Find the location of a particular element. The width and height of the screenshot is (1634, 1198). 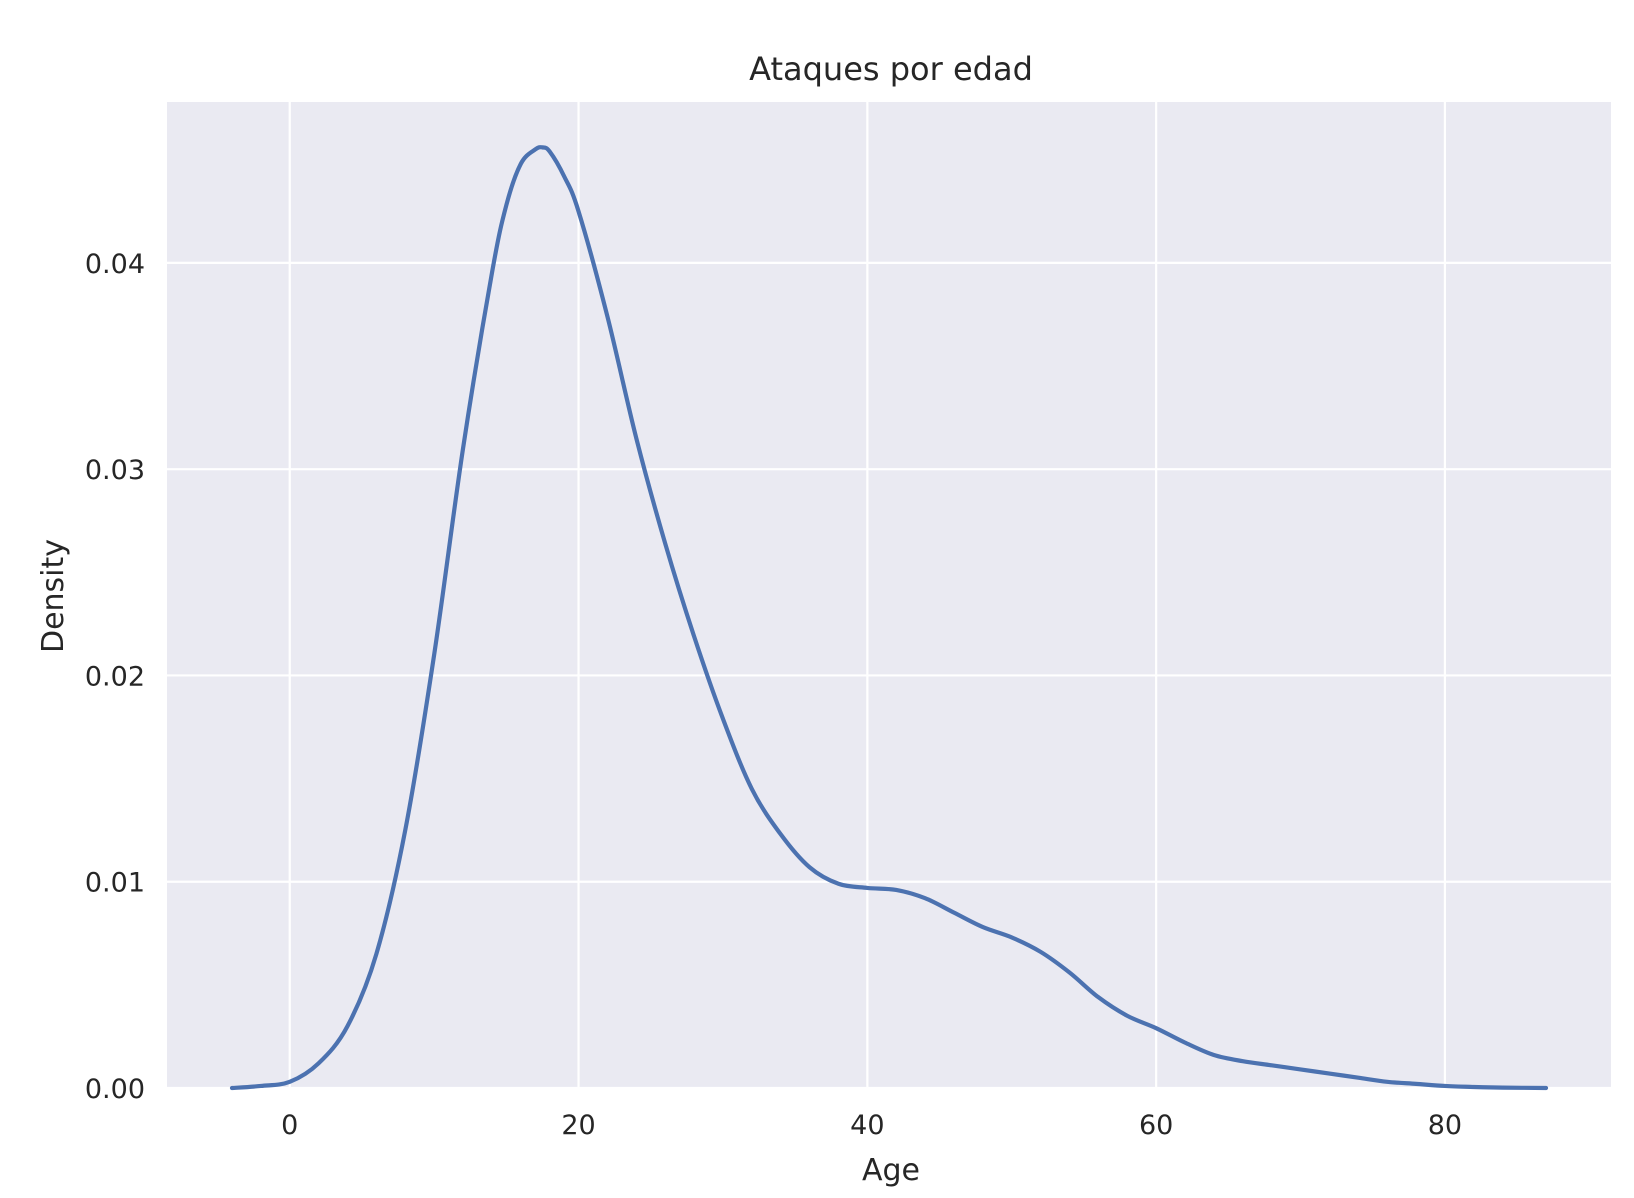

x-tick-label: 80 is located at coordinates (1445, 1125).